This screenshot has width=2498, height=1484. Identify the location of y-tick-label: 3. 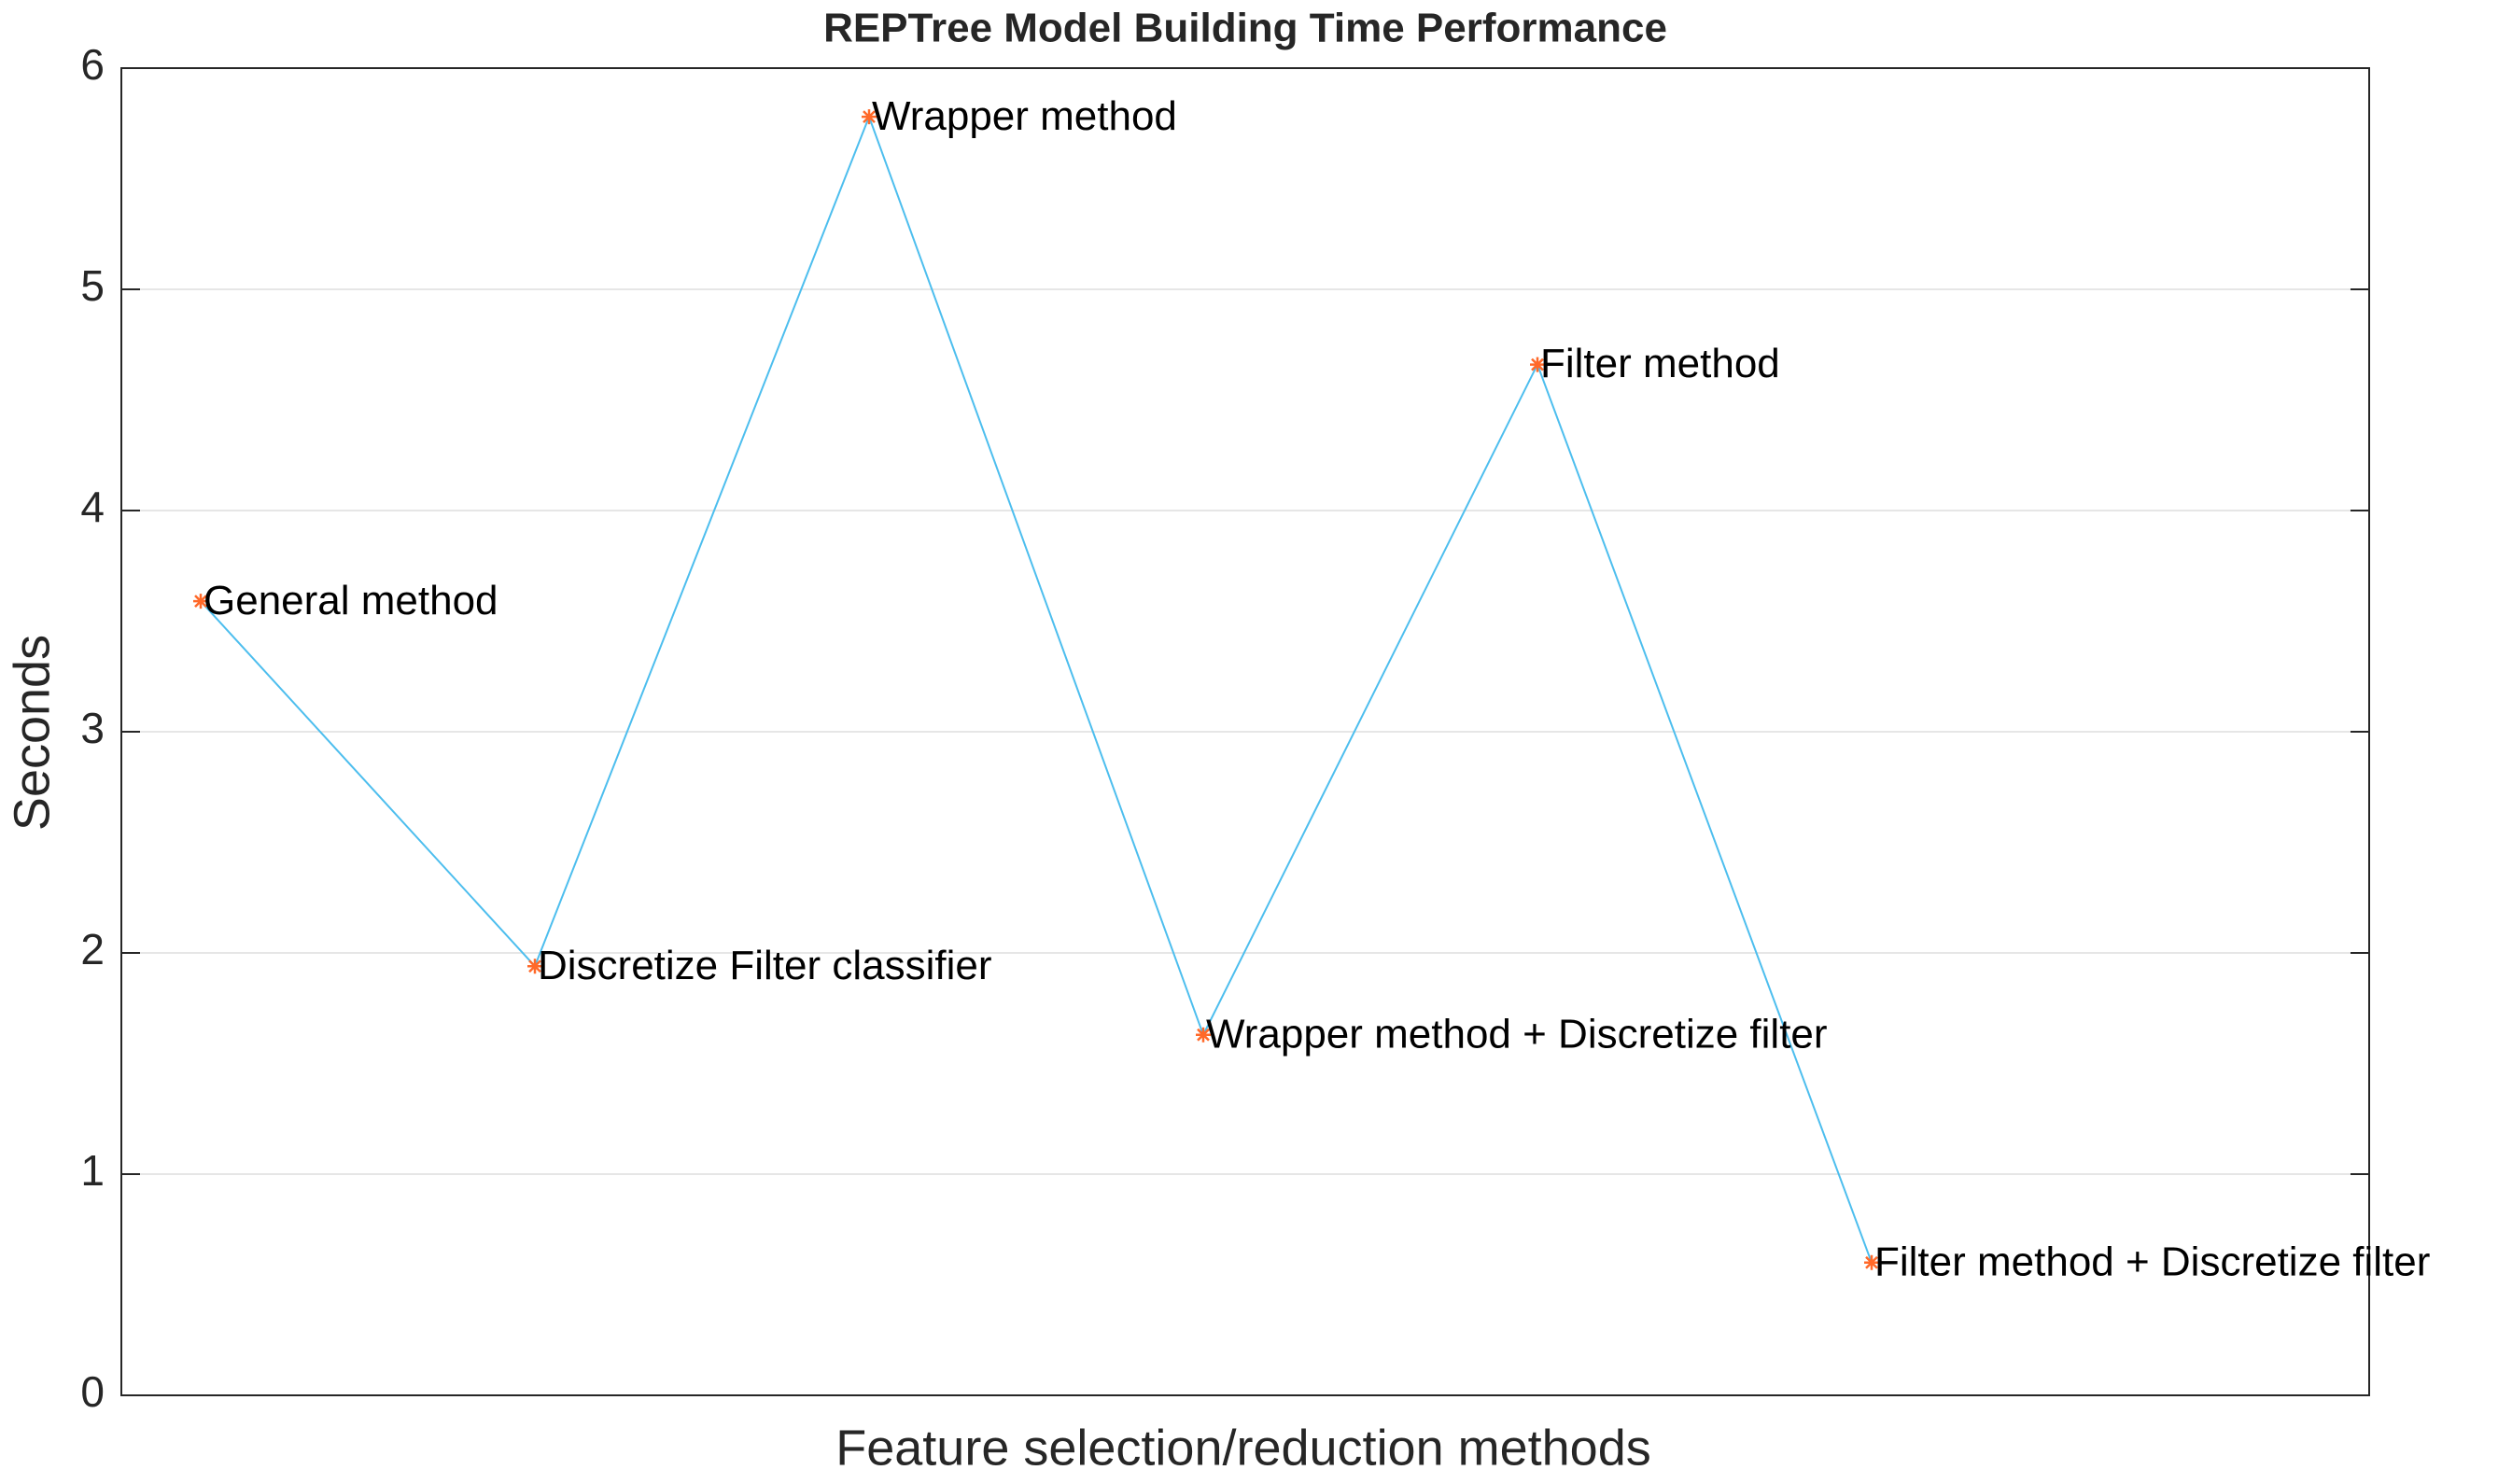
(92, 728).